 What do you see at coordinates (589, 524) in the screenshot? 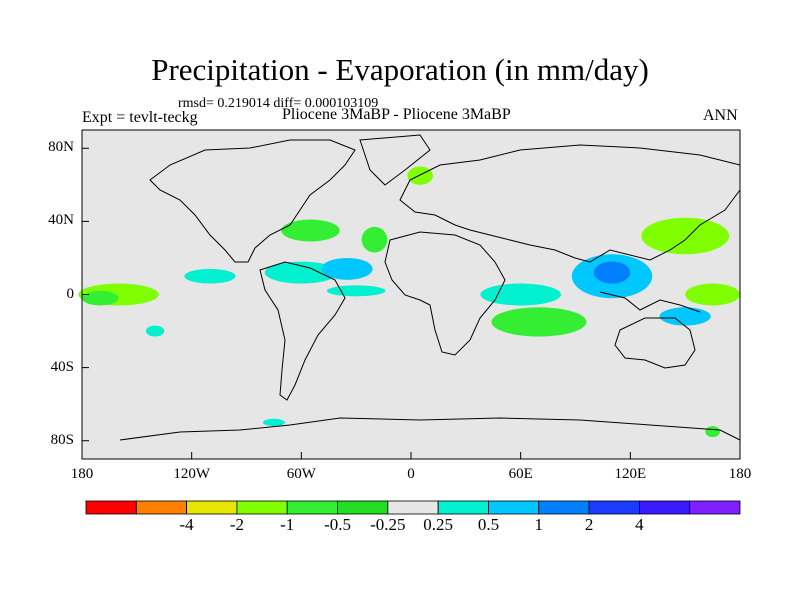
I see `colorbar-label: 2` at bounding box center [589, 524].